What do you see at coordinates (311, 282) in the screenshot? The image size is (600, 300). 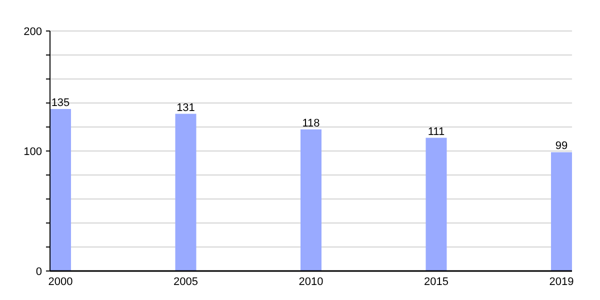 I see `x-tick-label: 2010` at bounding box center [311, 282].